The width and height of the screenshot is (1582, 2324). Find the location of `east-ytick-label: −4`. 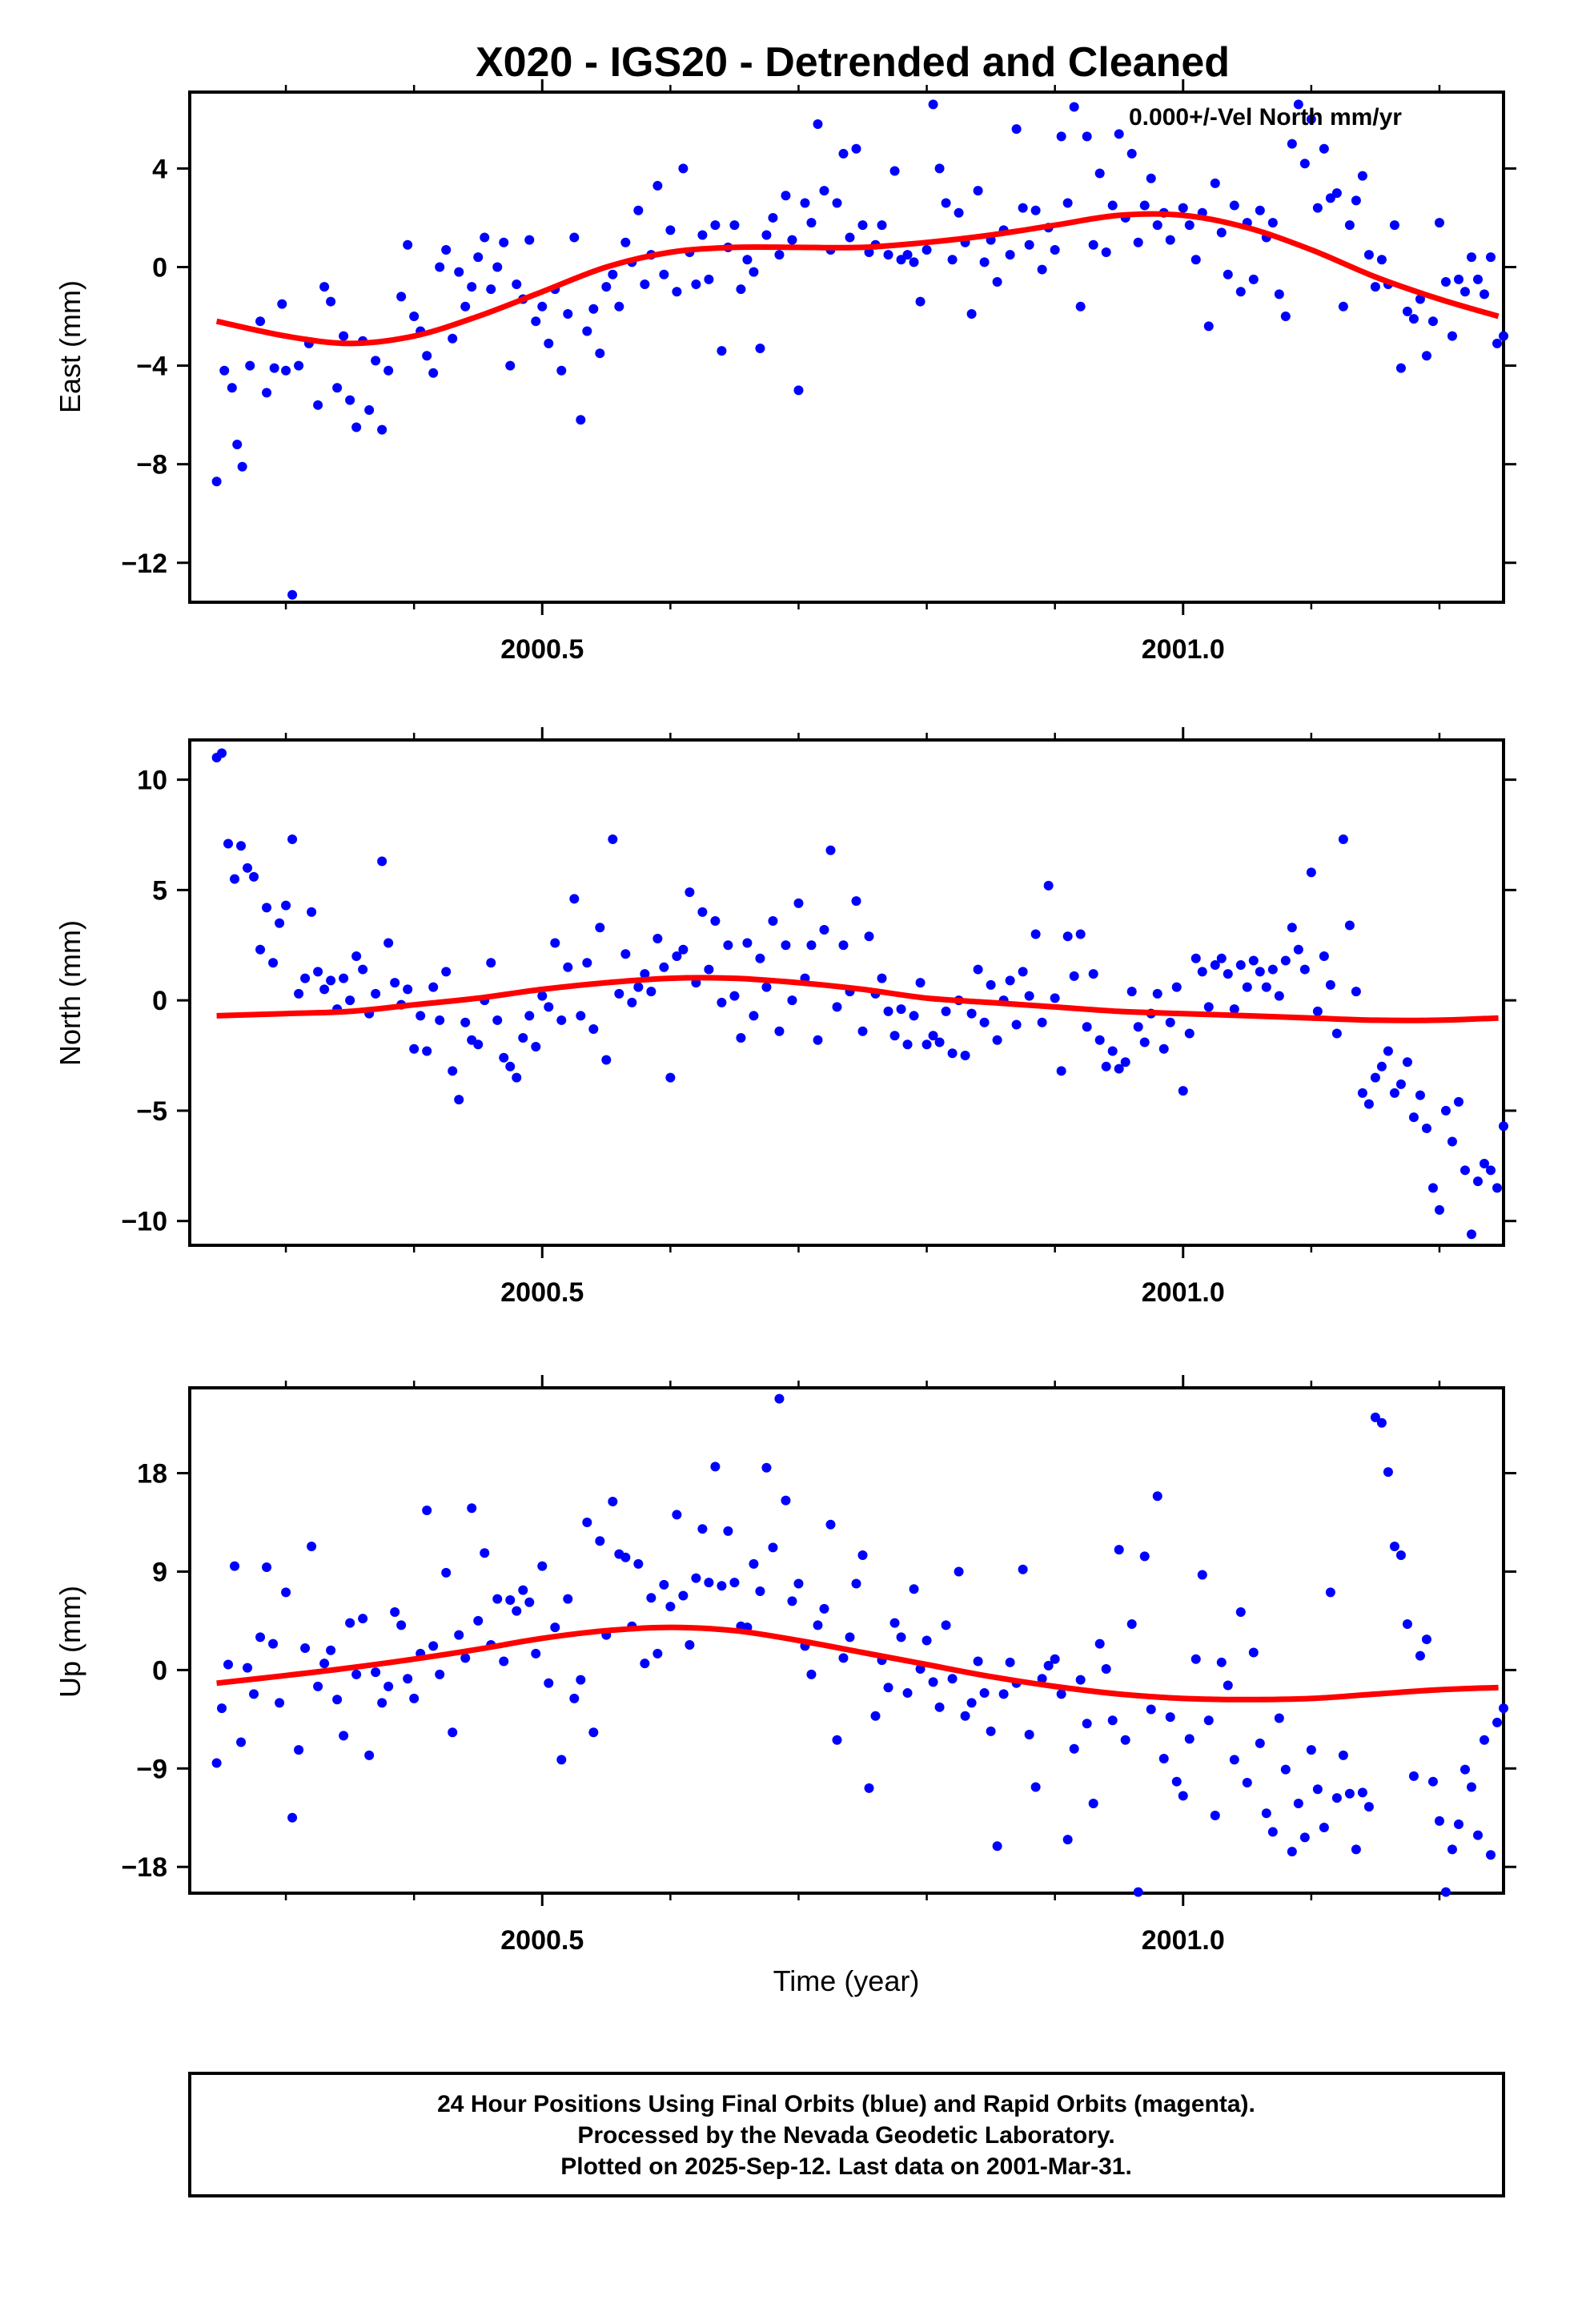

east-ytick-label: −4 is located at coordinates (151, 367).